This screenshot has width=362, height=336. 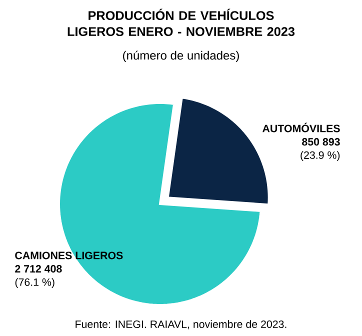 I want to click on slice-label: AUTOMÓVILES, so click(x=301, y=127).